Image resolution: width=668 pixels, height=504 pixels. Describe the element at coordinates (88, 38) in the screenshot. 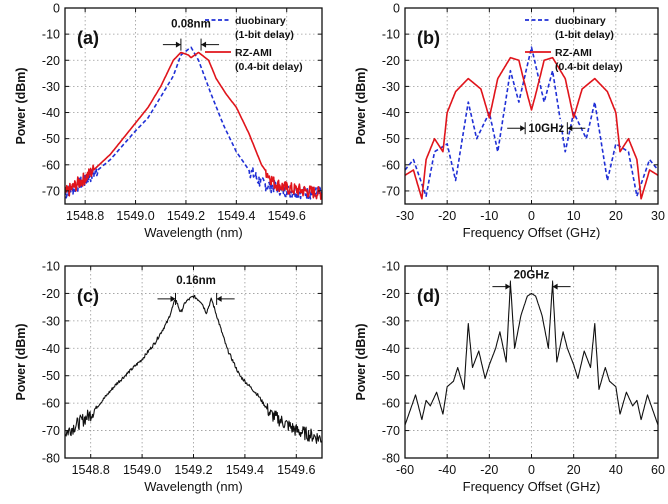

I see `panel-label: (a)` at that location.